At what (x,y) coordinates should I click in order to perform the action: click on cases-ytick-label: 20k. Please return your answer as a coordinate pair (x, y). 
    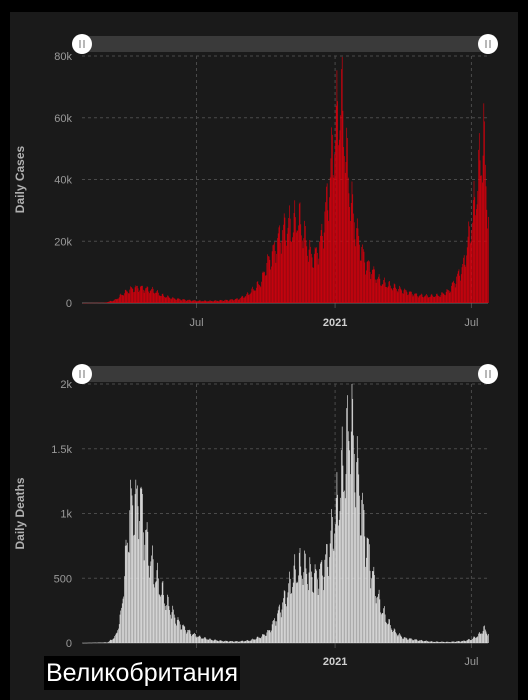
    Looking at the image, I should click on (63, 242).